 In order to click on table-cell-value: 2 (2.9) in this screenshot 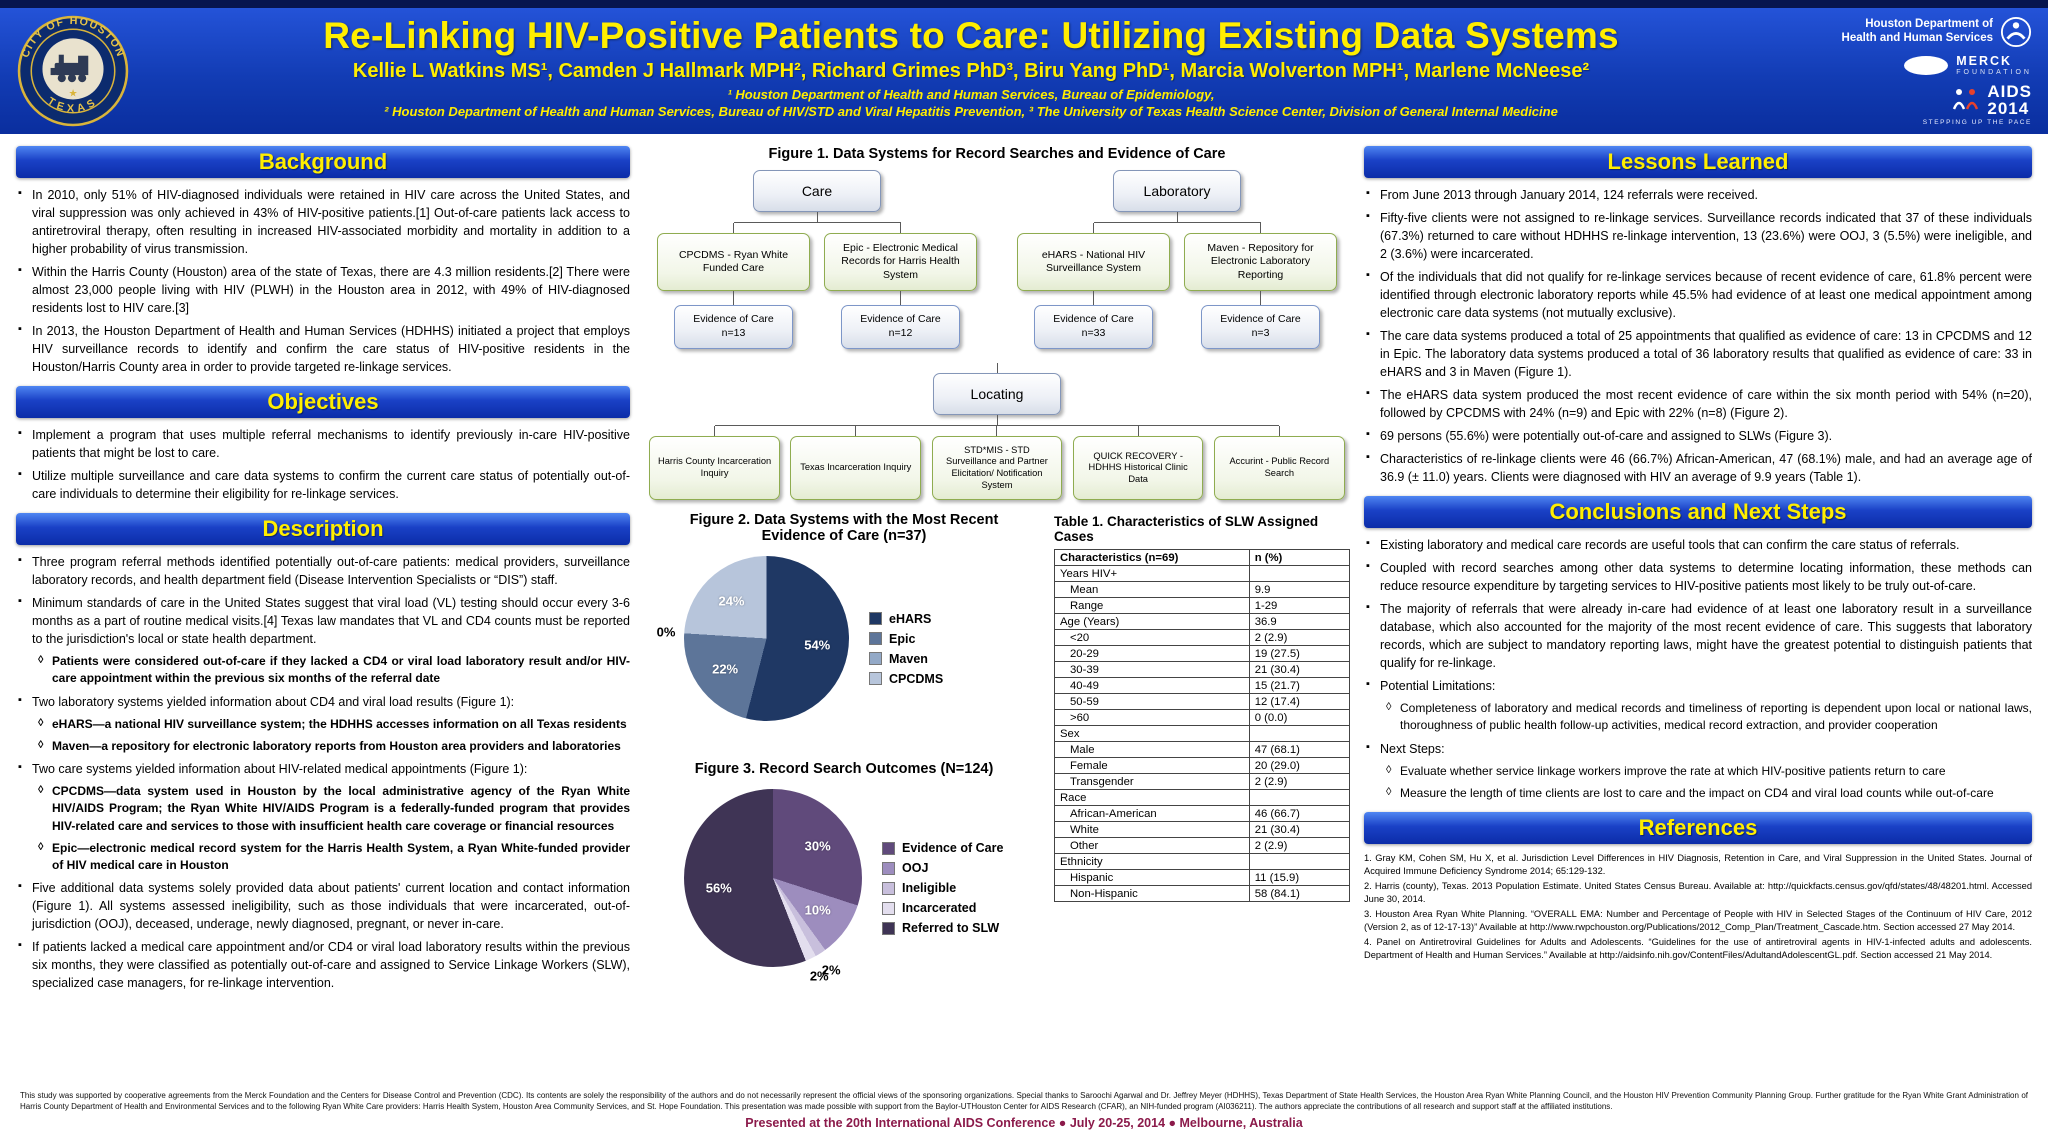, I will do `click(1299, 845)`.